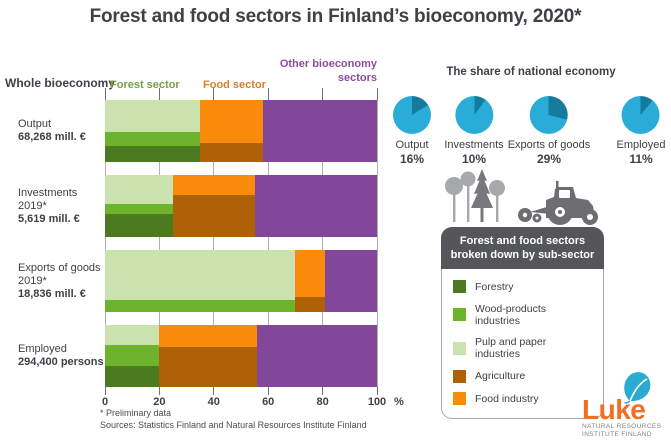 The height and width of the screenshot is (448, 671). Describe the element at coordinates (558, 203) in the screenshot. I see `tractor-icon` at that location.